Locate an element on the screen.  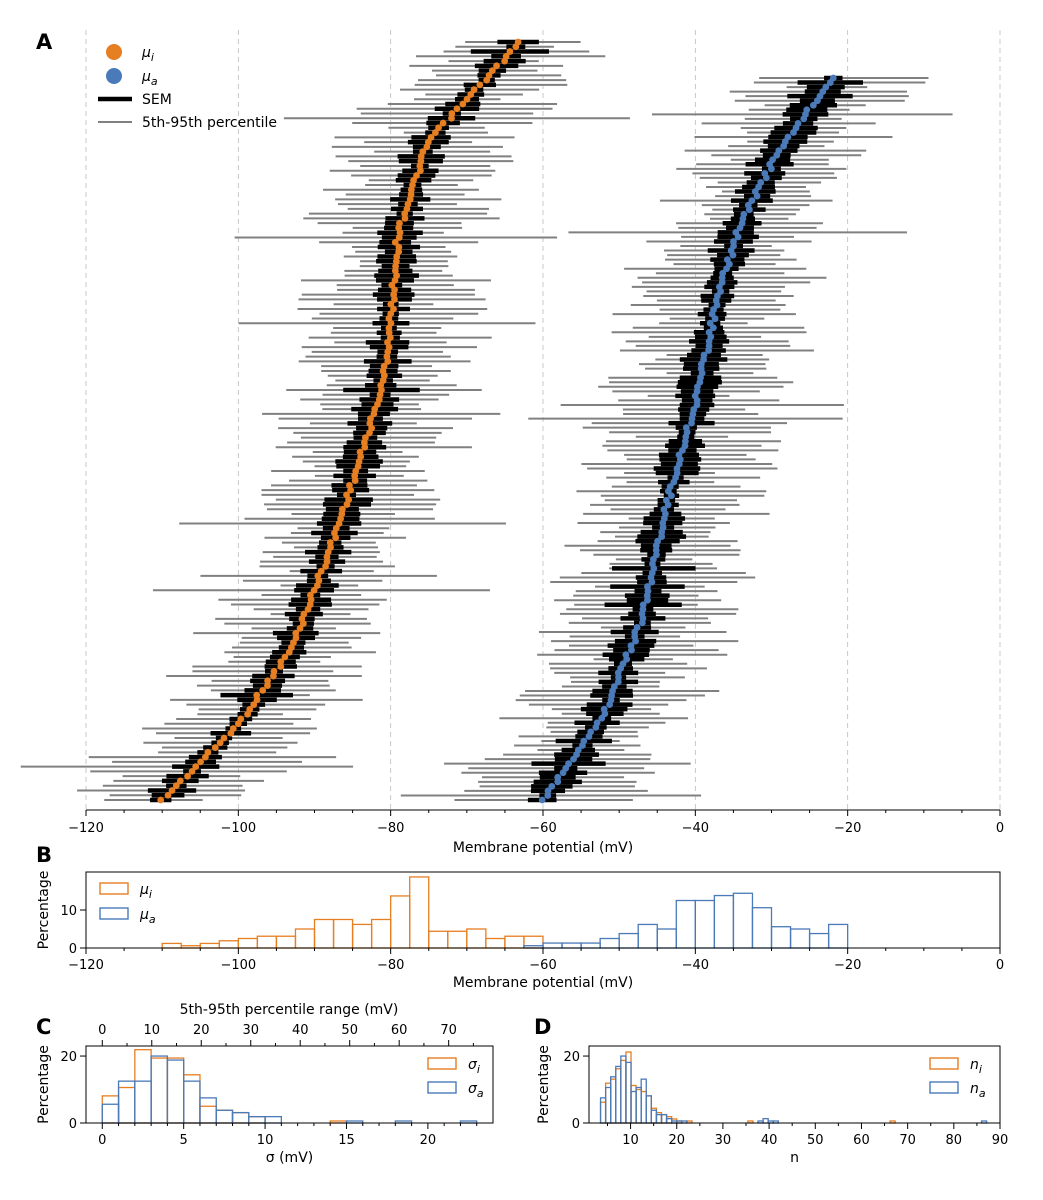
x-axis-label-d: n is located at coordinates (794, 1158).